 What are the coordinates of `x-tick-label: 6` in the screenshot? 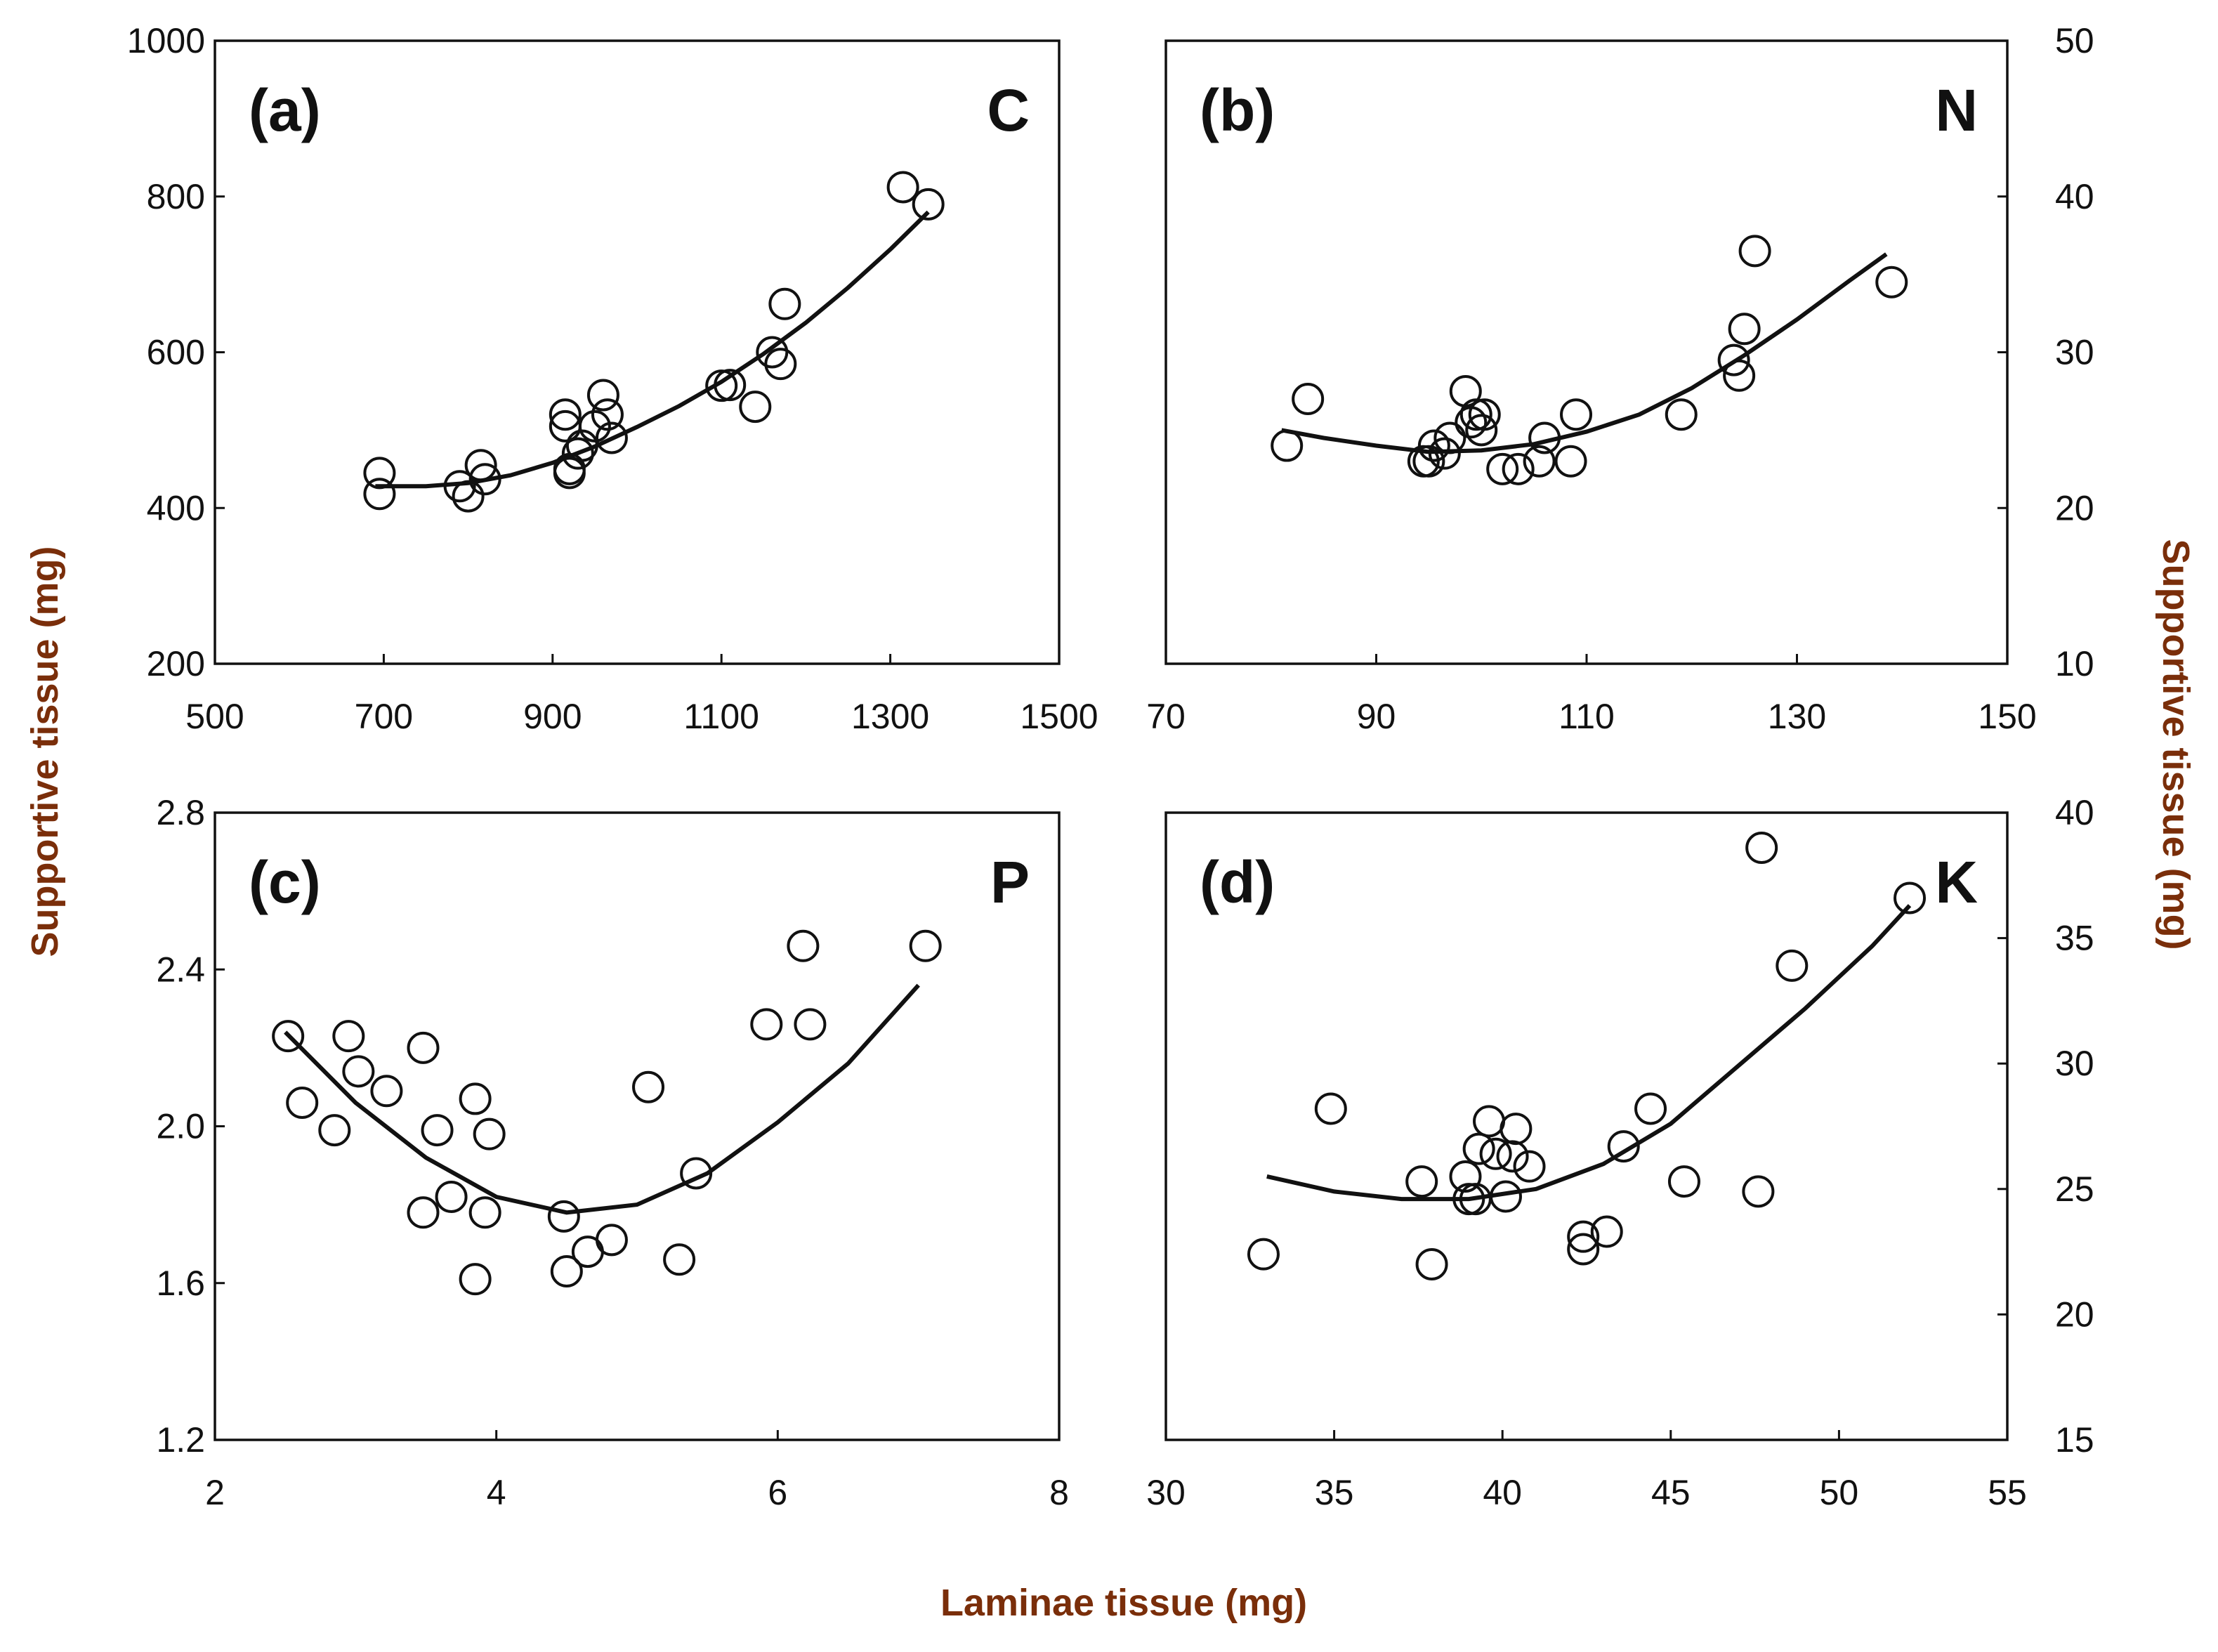 It's located at (777, 1492).